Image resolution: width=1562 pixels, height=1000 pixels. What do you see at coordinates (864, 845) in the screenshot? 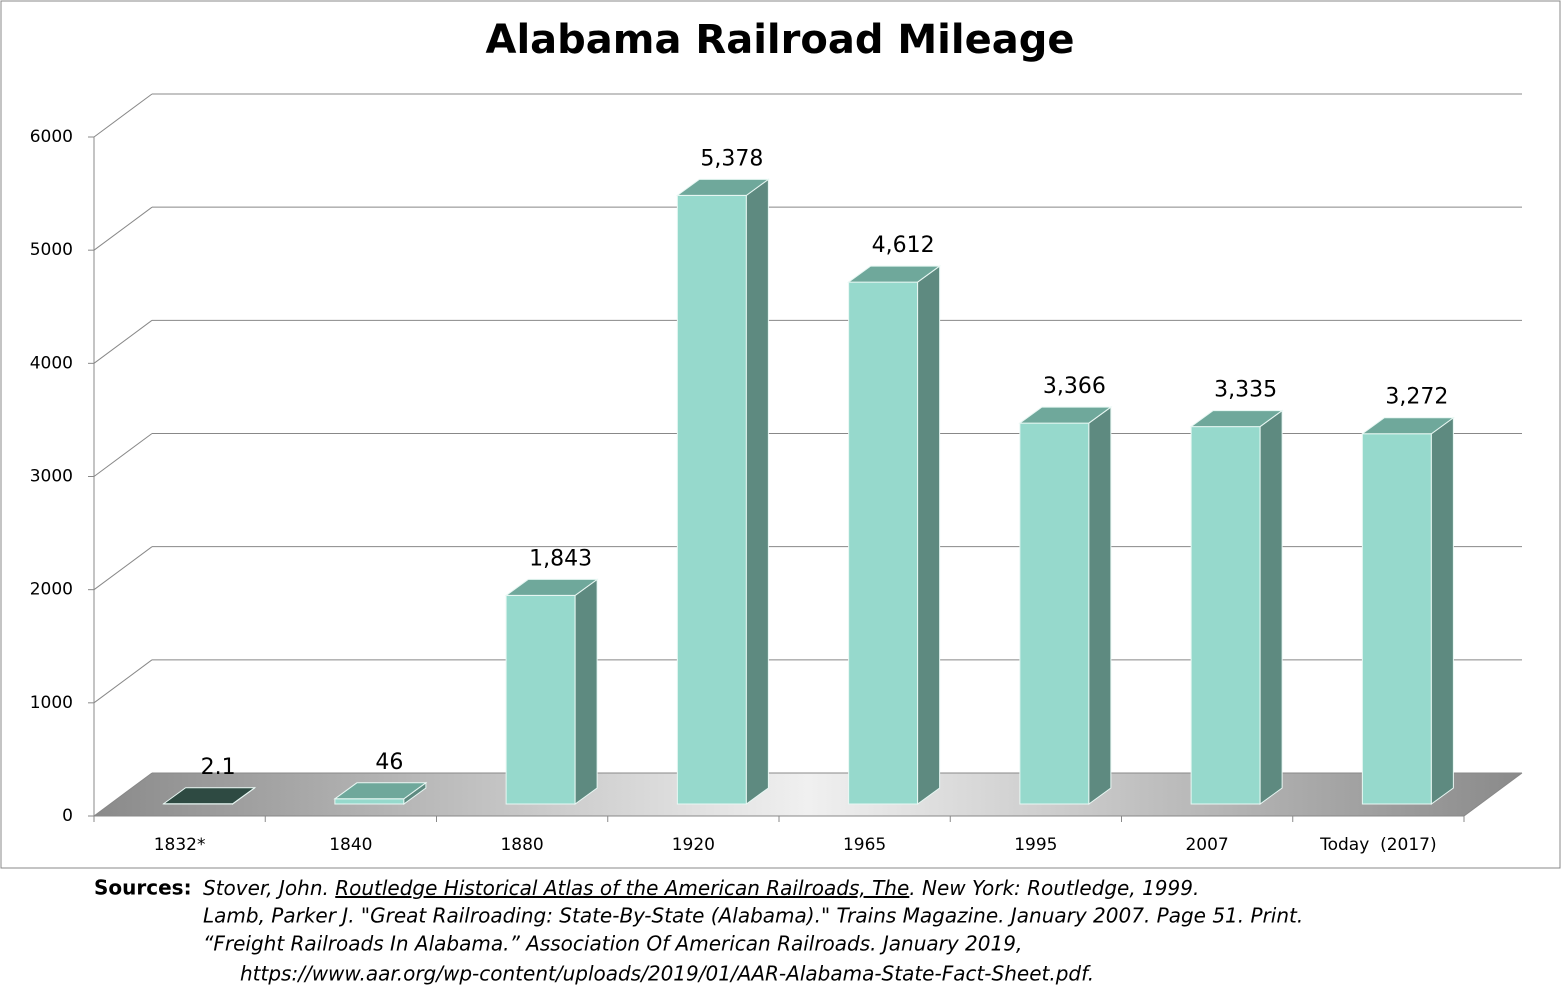
I see `x-tick-label: 1965` at bounding box center [864, 845].